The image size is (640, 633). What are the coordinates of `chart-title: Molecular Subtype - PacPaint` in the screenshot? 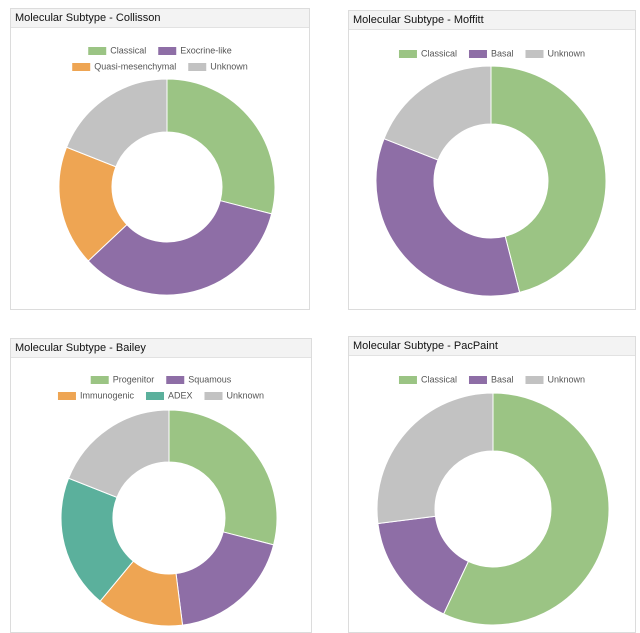 It's located at (492, 346).